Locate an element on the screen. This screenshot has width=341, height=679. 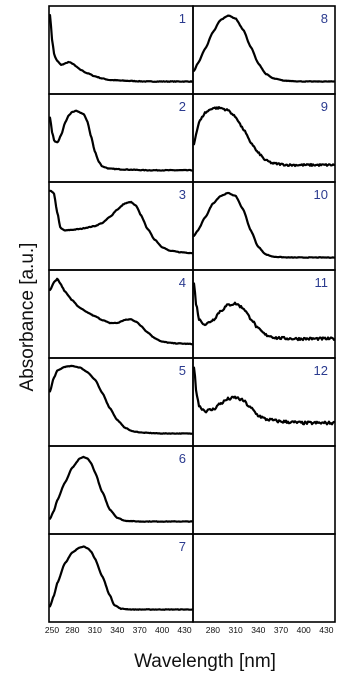
x-axis-title: Wavelength [nm] is located at coordinates (205, 661).